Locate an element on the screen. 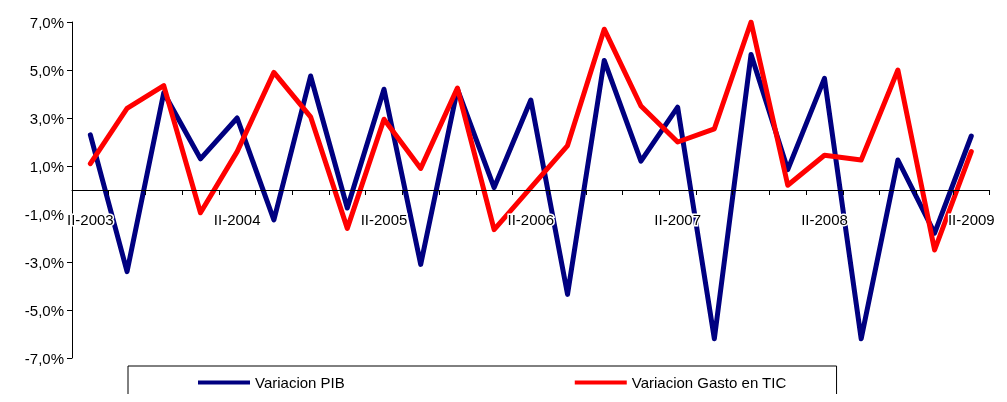 The width and height of the screenshot is (1007, 402). y-tick-label: -5,0% is located at coordinates (44, 310).